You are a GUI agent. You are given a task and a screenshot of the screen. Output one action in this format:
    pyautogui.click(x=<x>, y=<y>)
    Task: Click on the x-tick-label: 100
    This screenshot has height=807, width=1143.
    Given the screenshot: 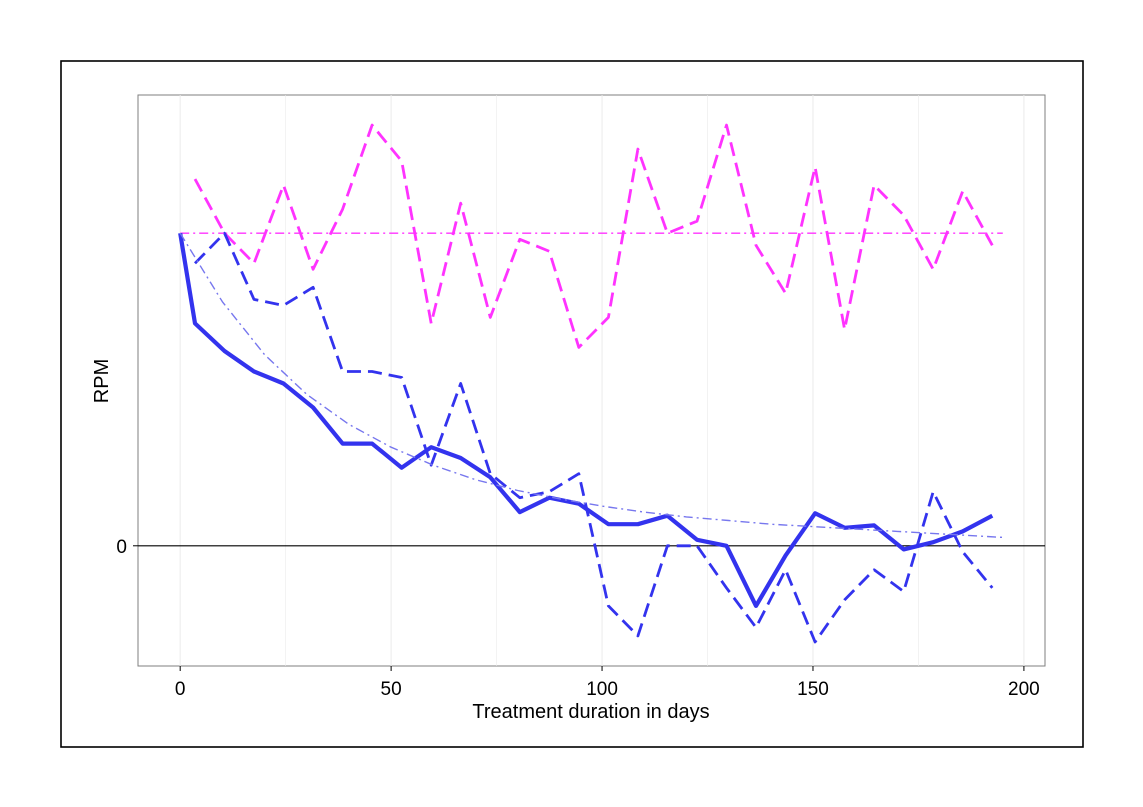 What is the action you would take?
    pyautogui.click(x=602, y=689)
    